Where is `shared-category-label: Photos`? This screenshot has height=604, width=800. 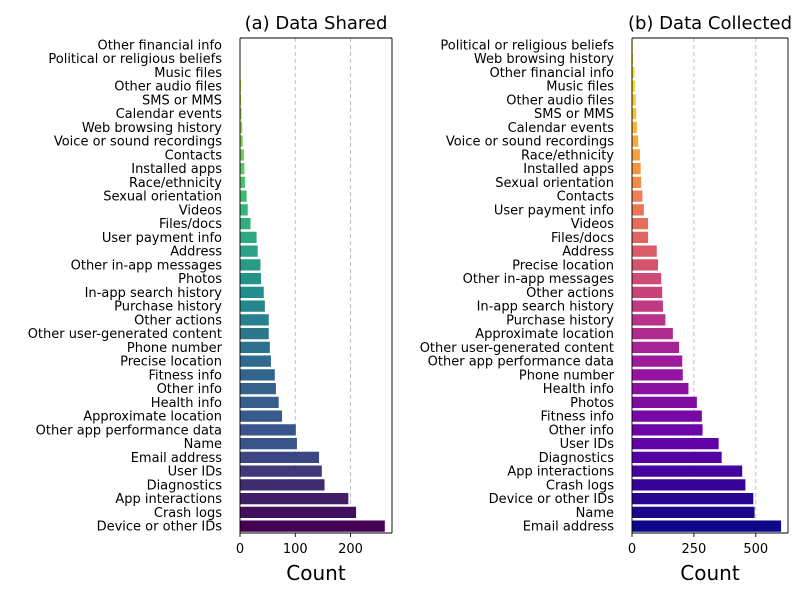 shared-category-label: Photos is located at coordinates (200, 279).